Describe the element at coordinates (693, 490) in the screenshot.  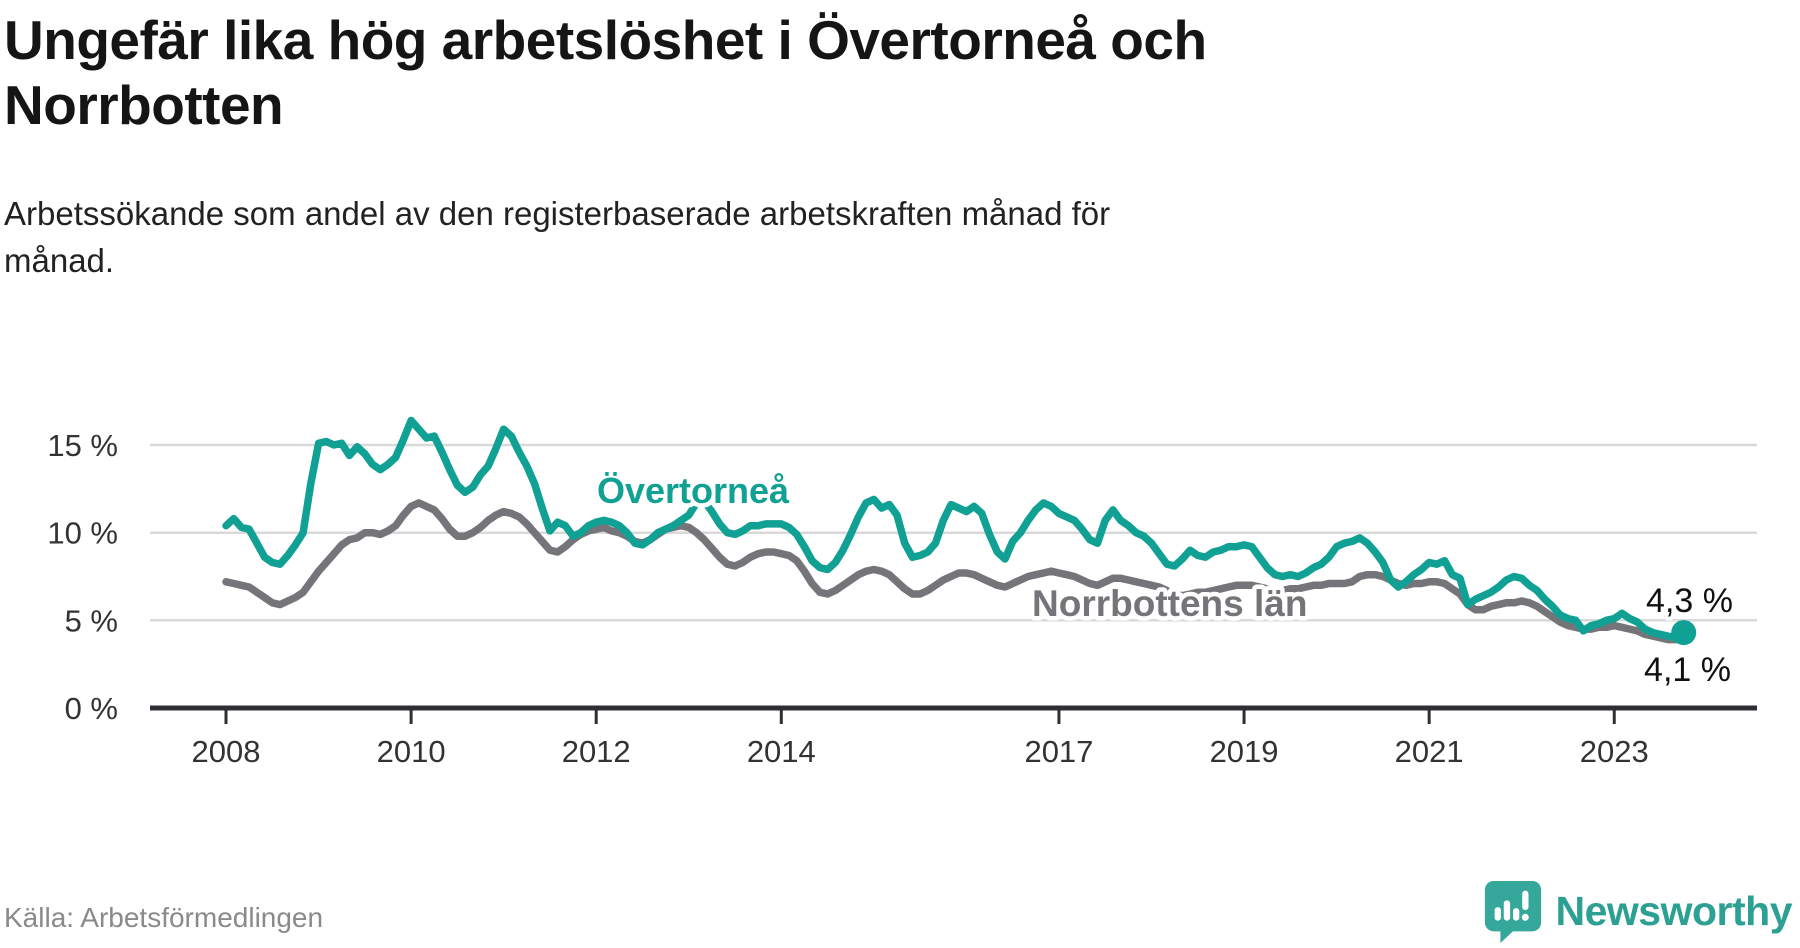
I see `series-label-overtornea: Övertorneå` at that location.